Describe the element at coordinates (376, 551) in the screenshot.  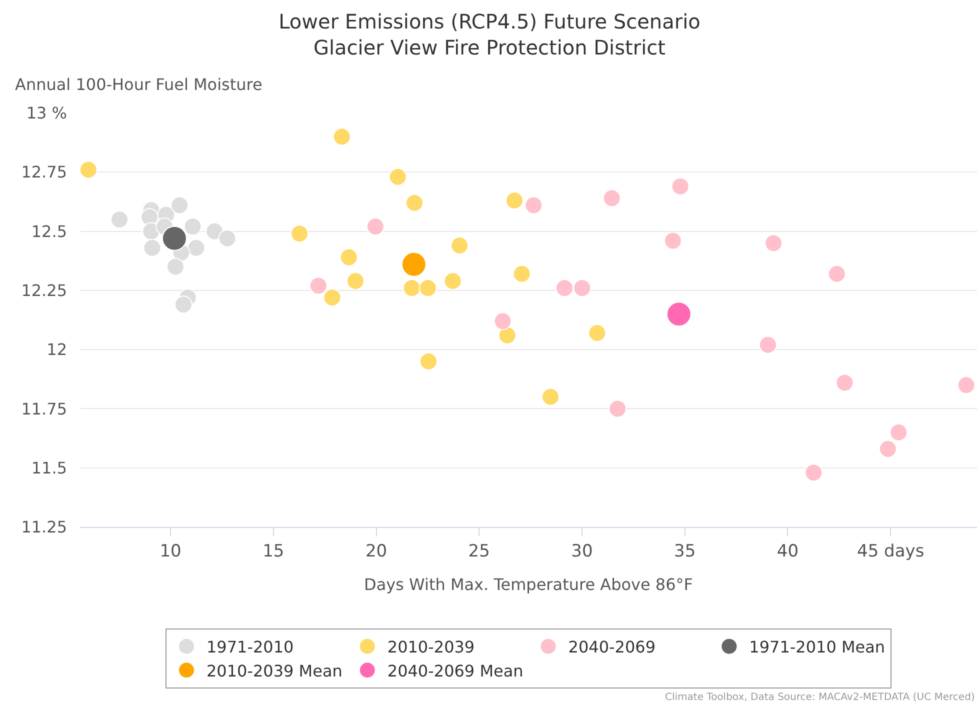
I see `x-tick-label: 20` at that location.